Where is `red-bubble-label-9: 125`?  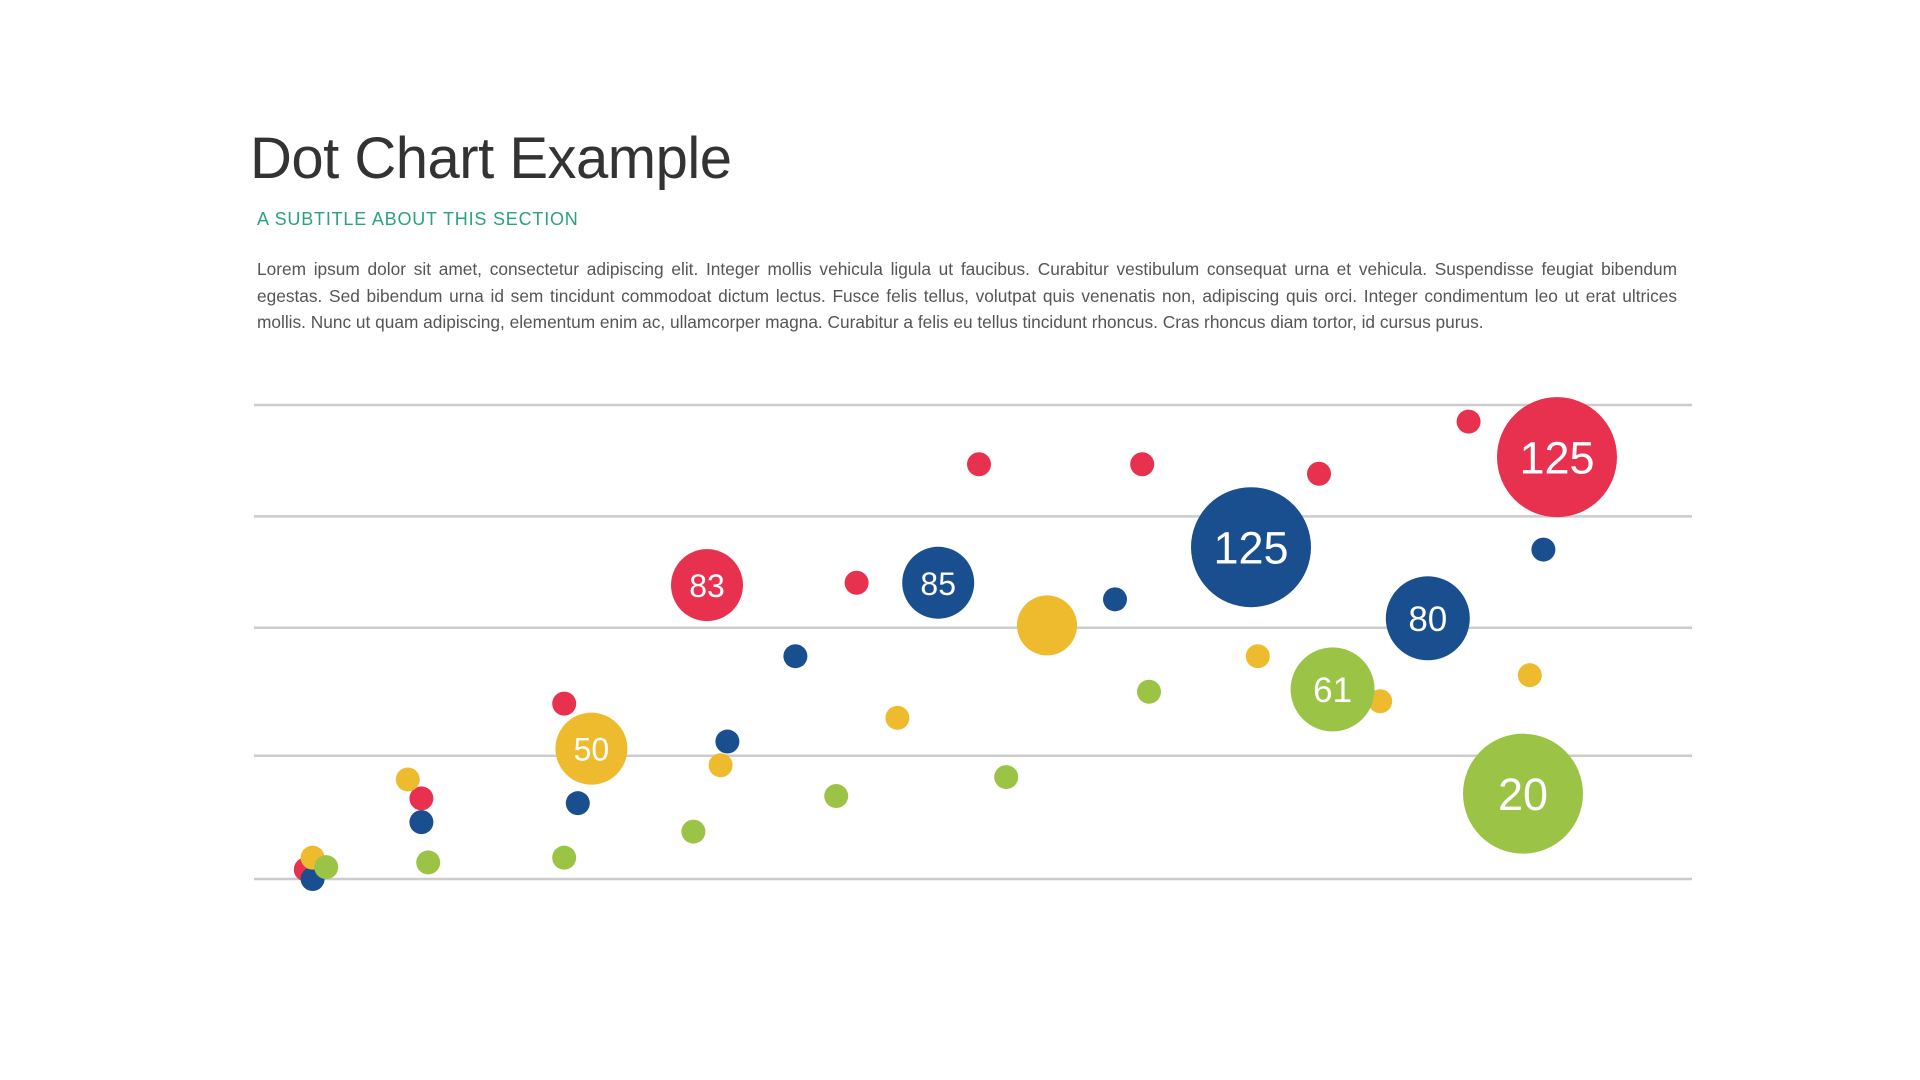
red-bubble-label-9: 125 is located at coordinates (1556, 458).